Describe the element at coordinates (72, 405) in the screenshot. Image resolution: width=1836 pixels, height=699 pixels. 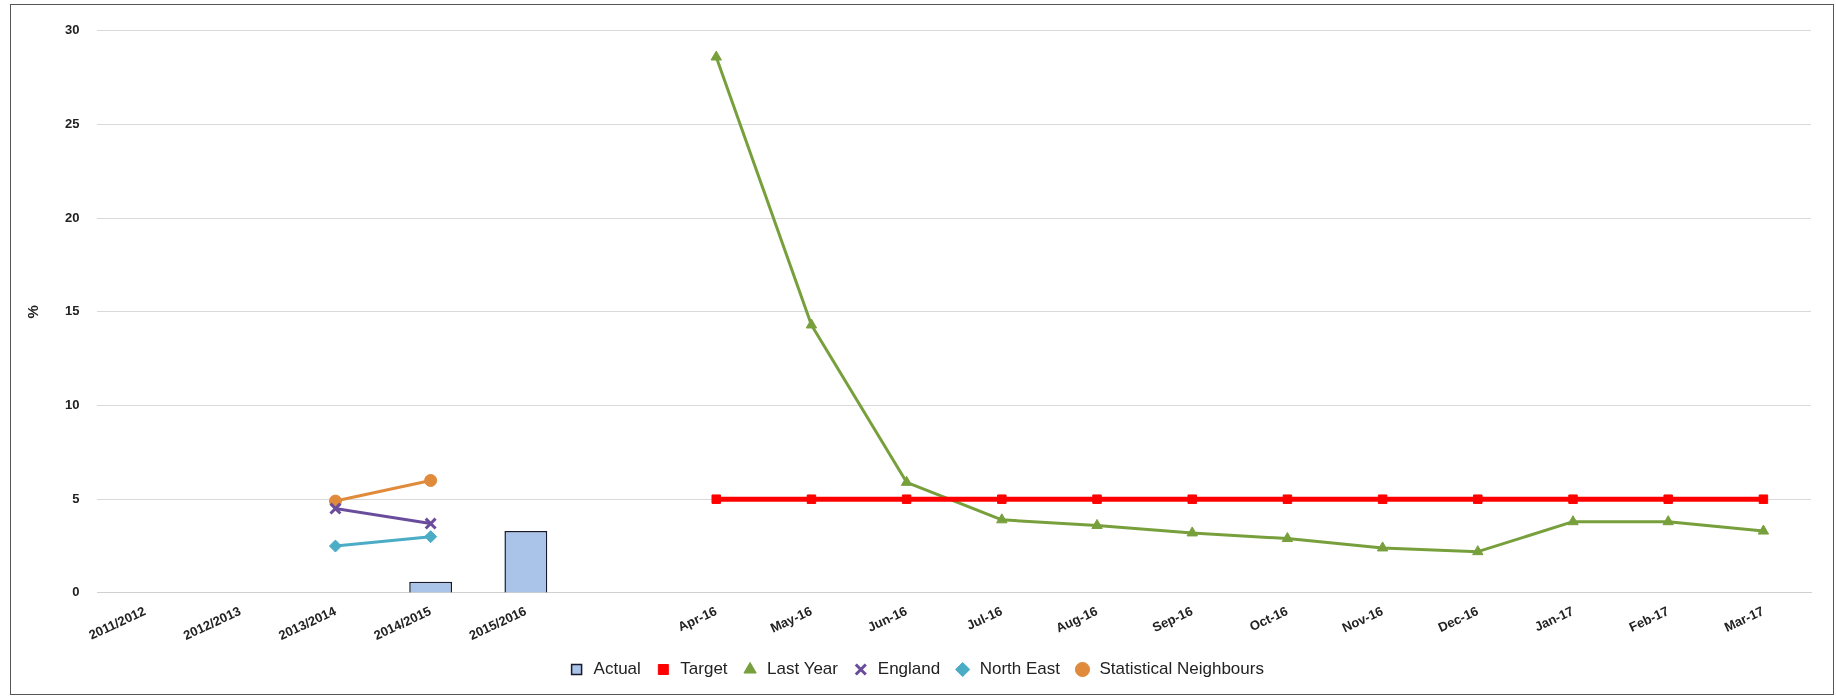
I see `y-tick-label: 10` at that location.